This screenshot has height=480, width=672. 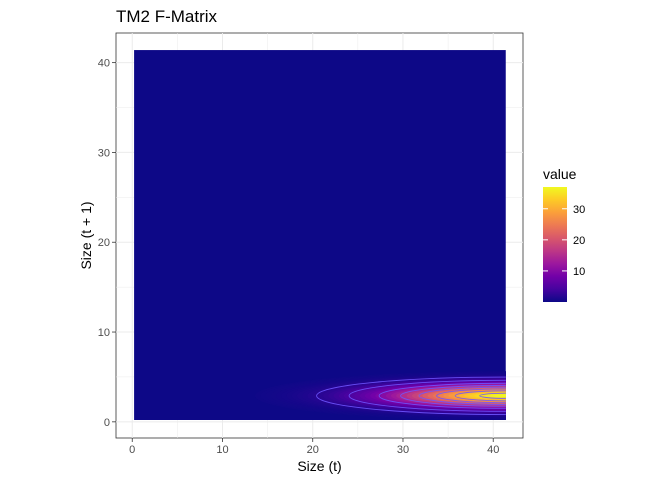 I want to click on x-tick-label: 10, so click(x=222, y=450).